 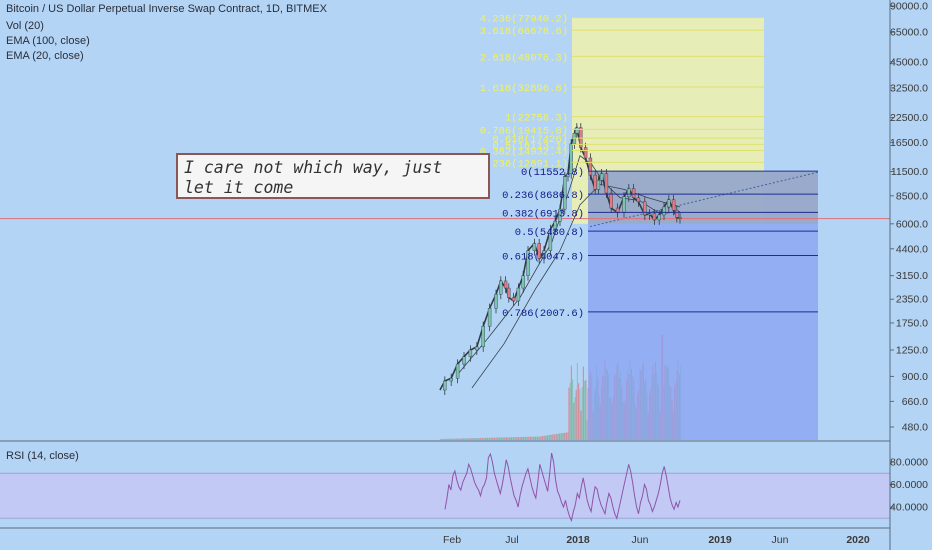 What do you see at coordinates (720, 540) in the screenshot?
I see `x-tick-label: 2019` at bounding box center [720, 540].